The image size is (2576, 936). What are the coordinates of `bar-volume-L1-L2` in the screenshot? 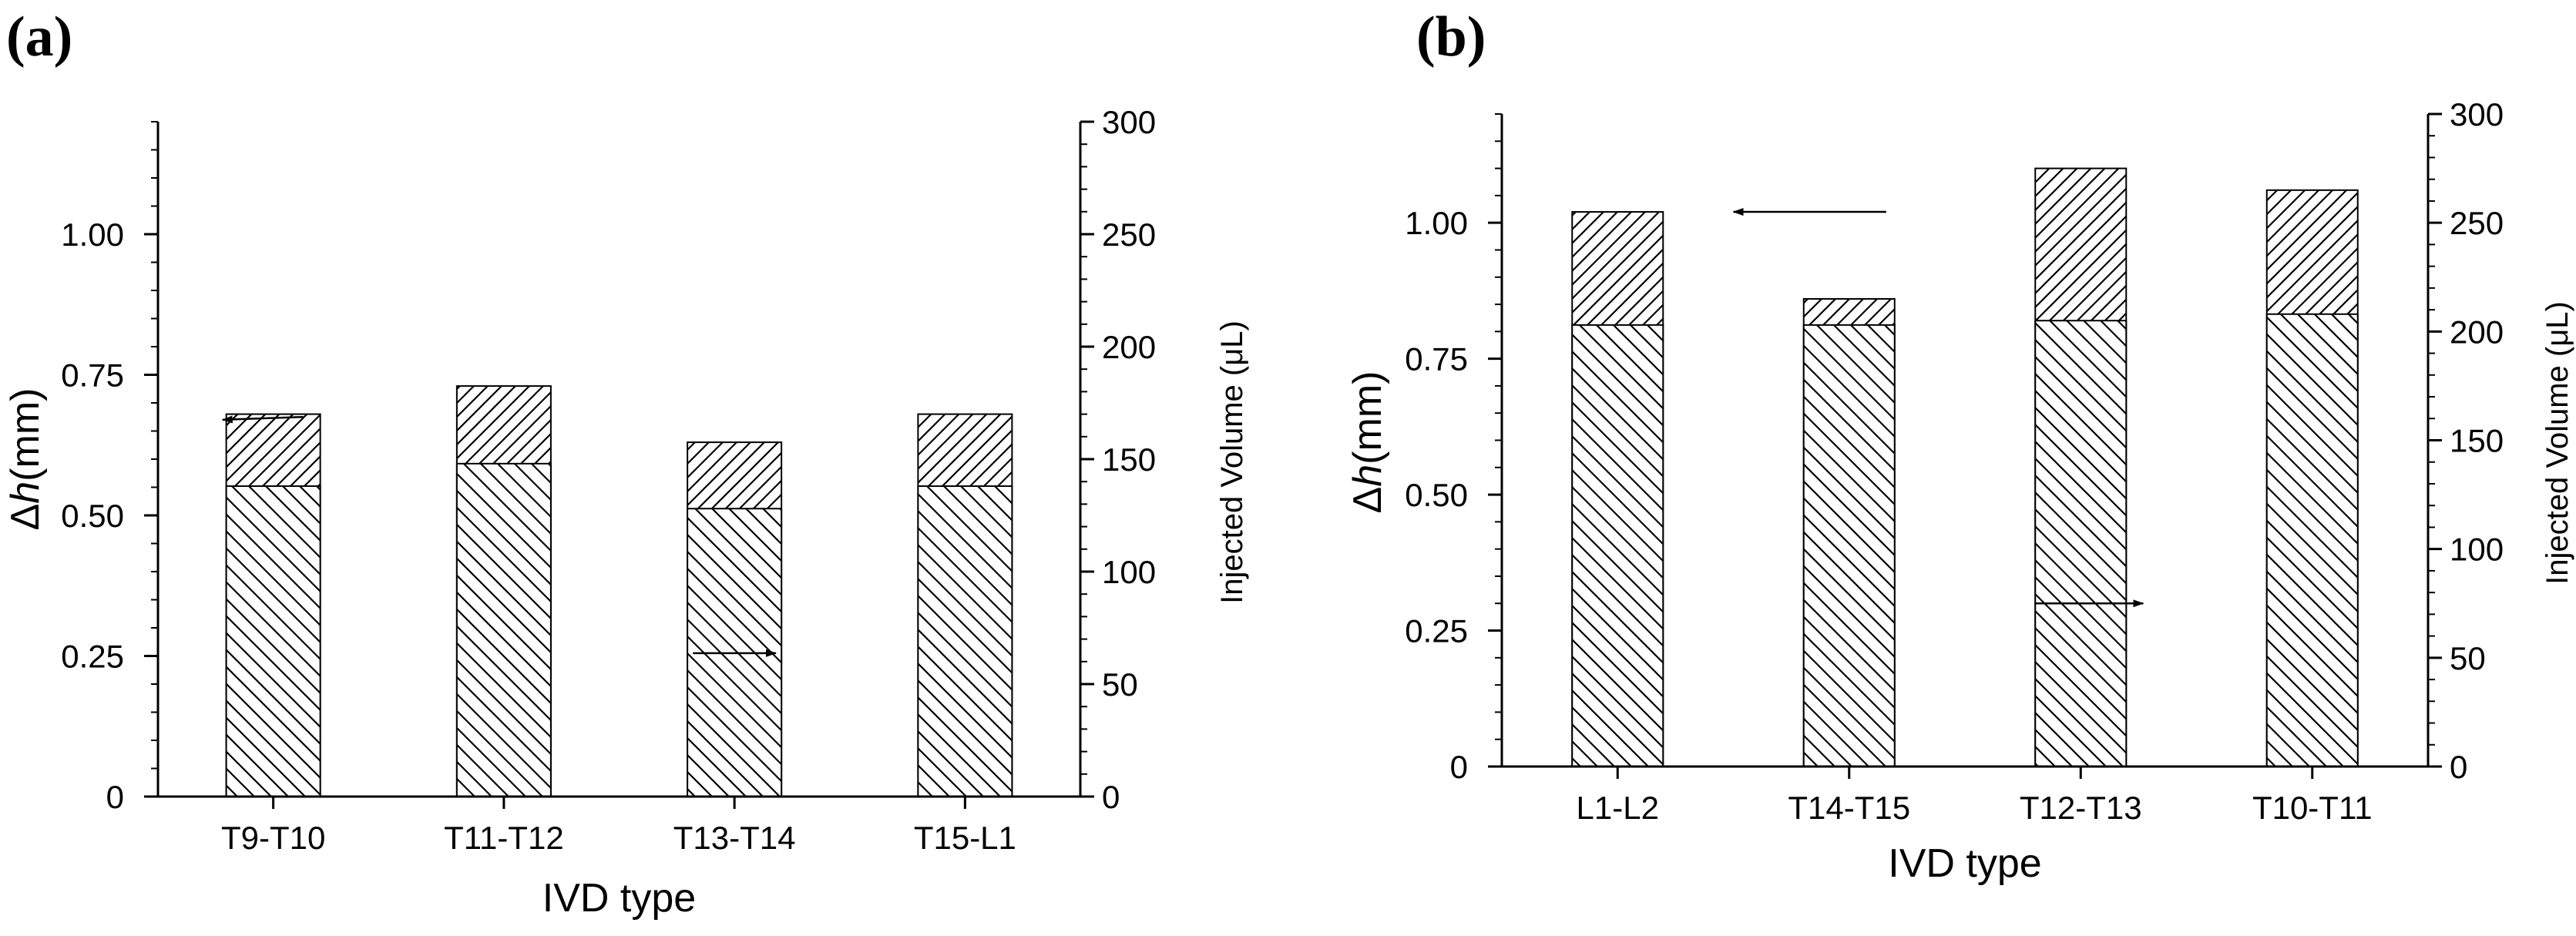 It's located at (1617, 545).